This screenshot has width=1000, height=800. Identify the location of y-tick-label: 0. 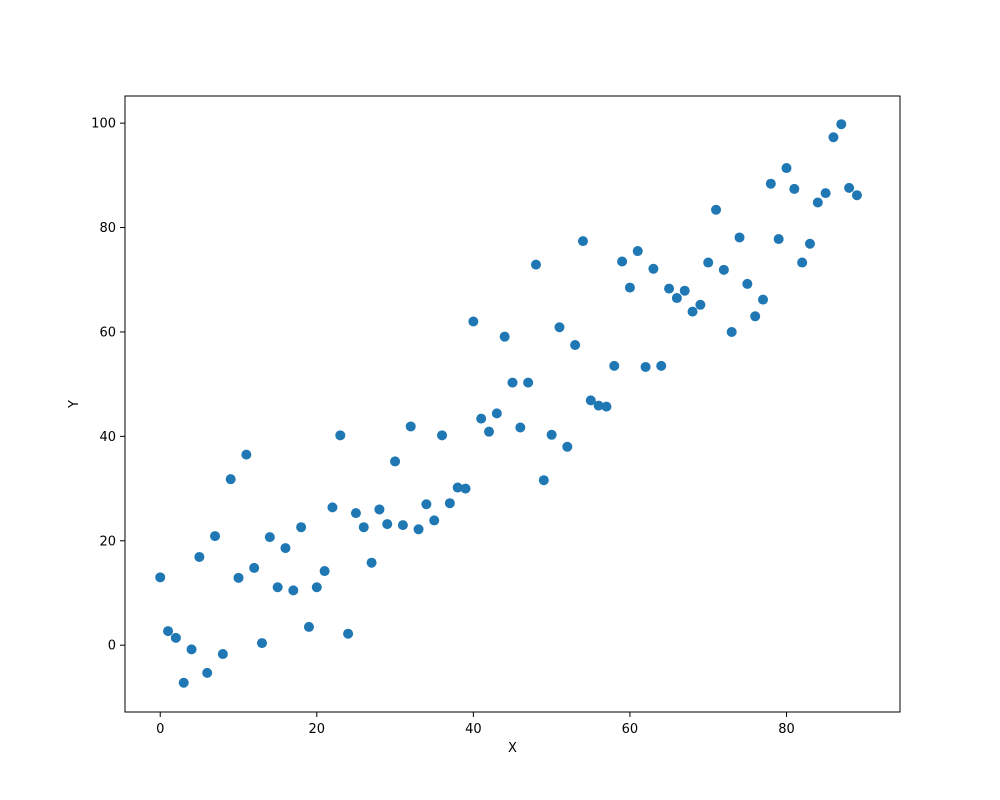
(112, 646).